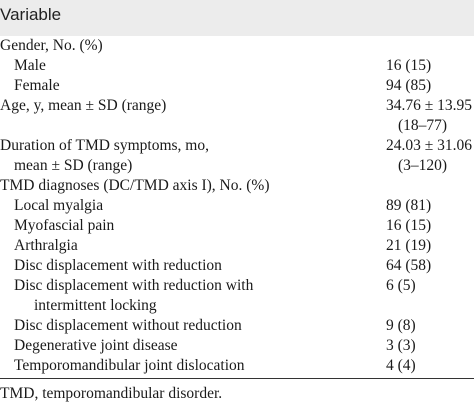 Image resolution: width=474 pixels, height=403 pixels. I want to click on table-bottom-rule, so click(237, 378).